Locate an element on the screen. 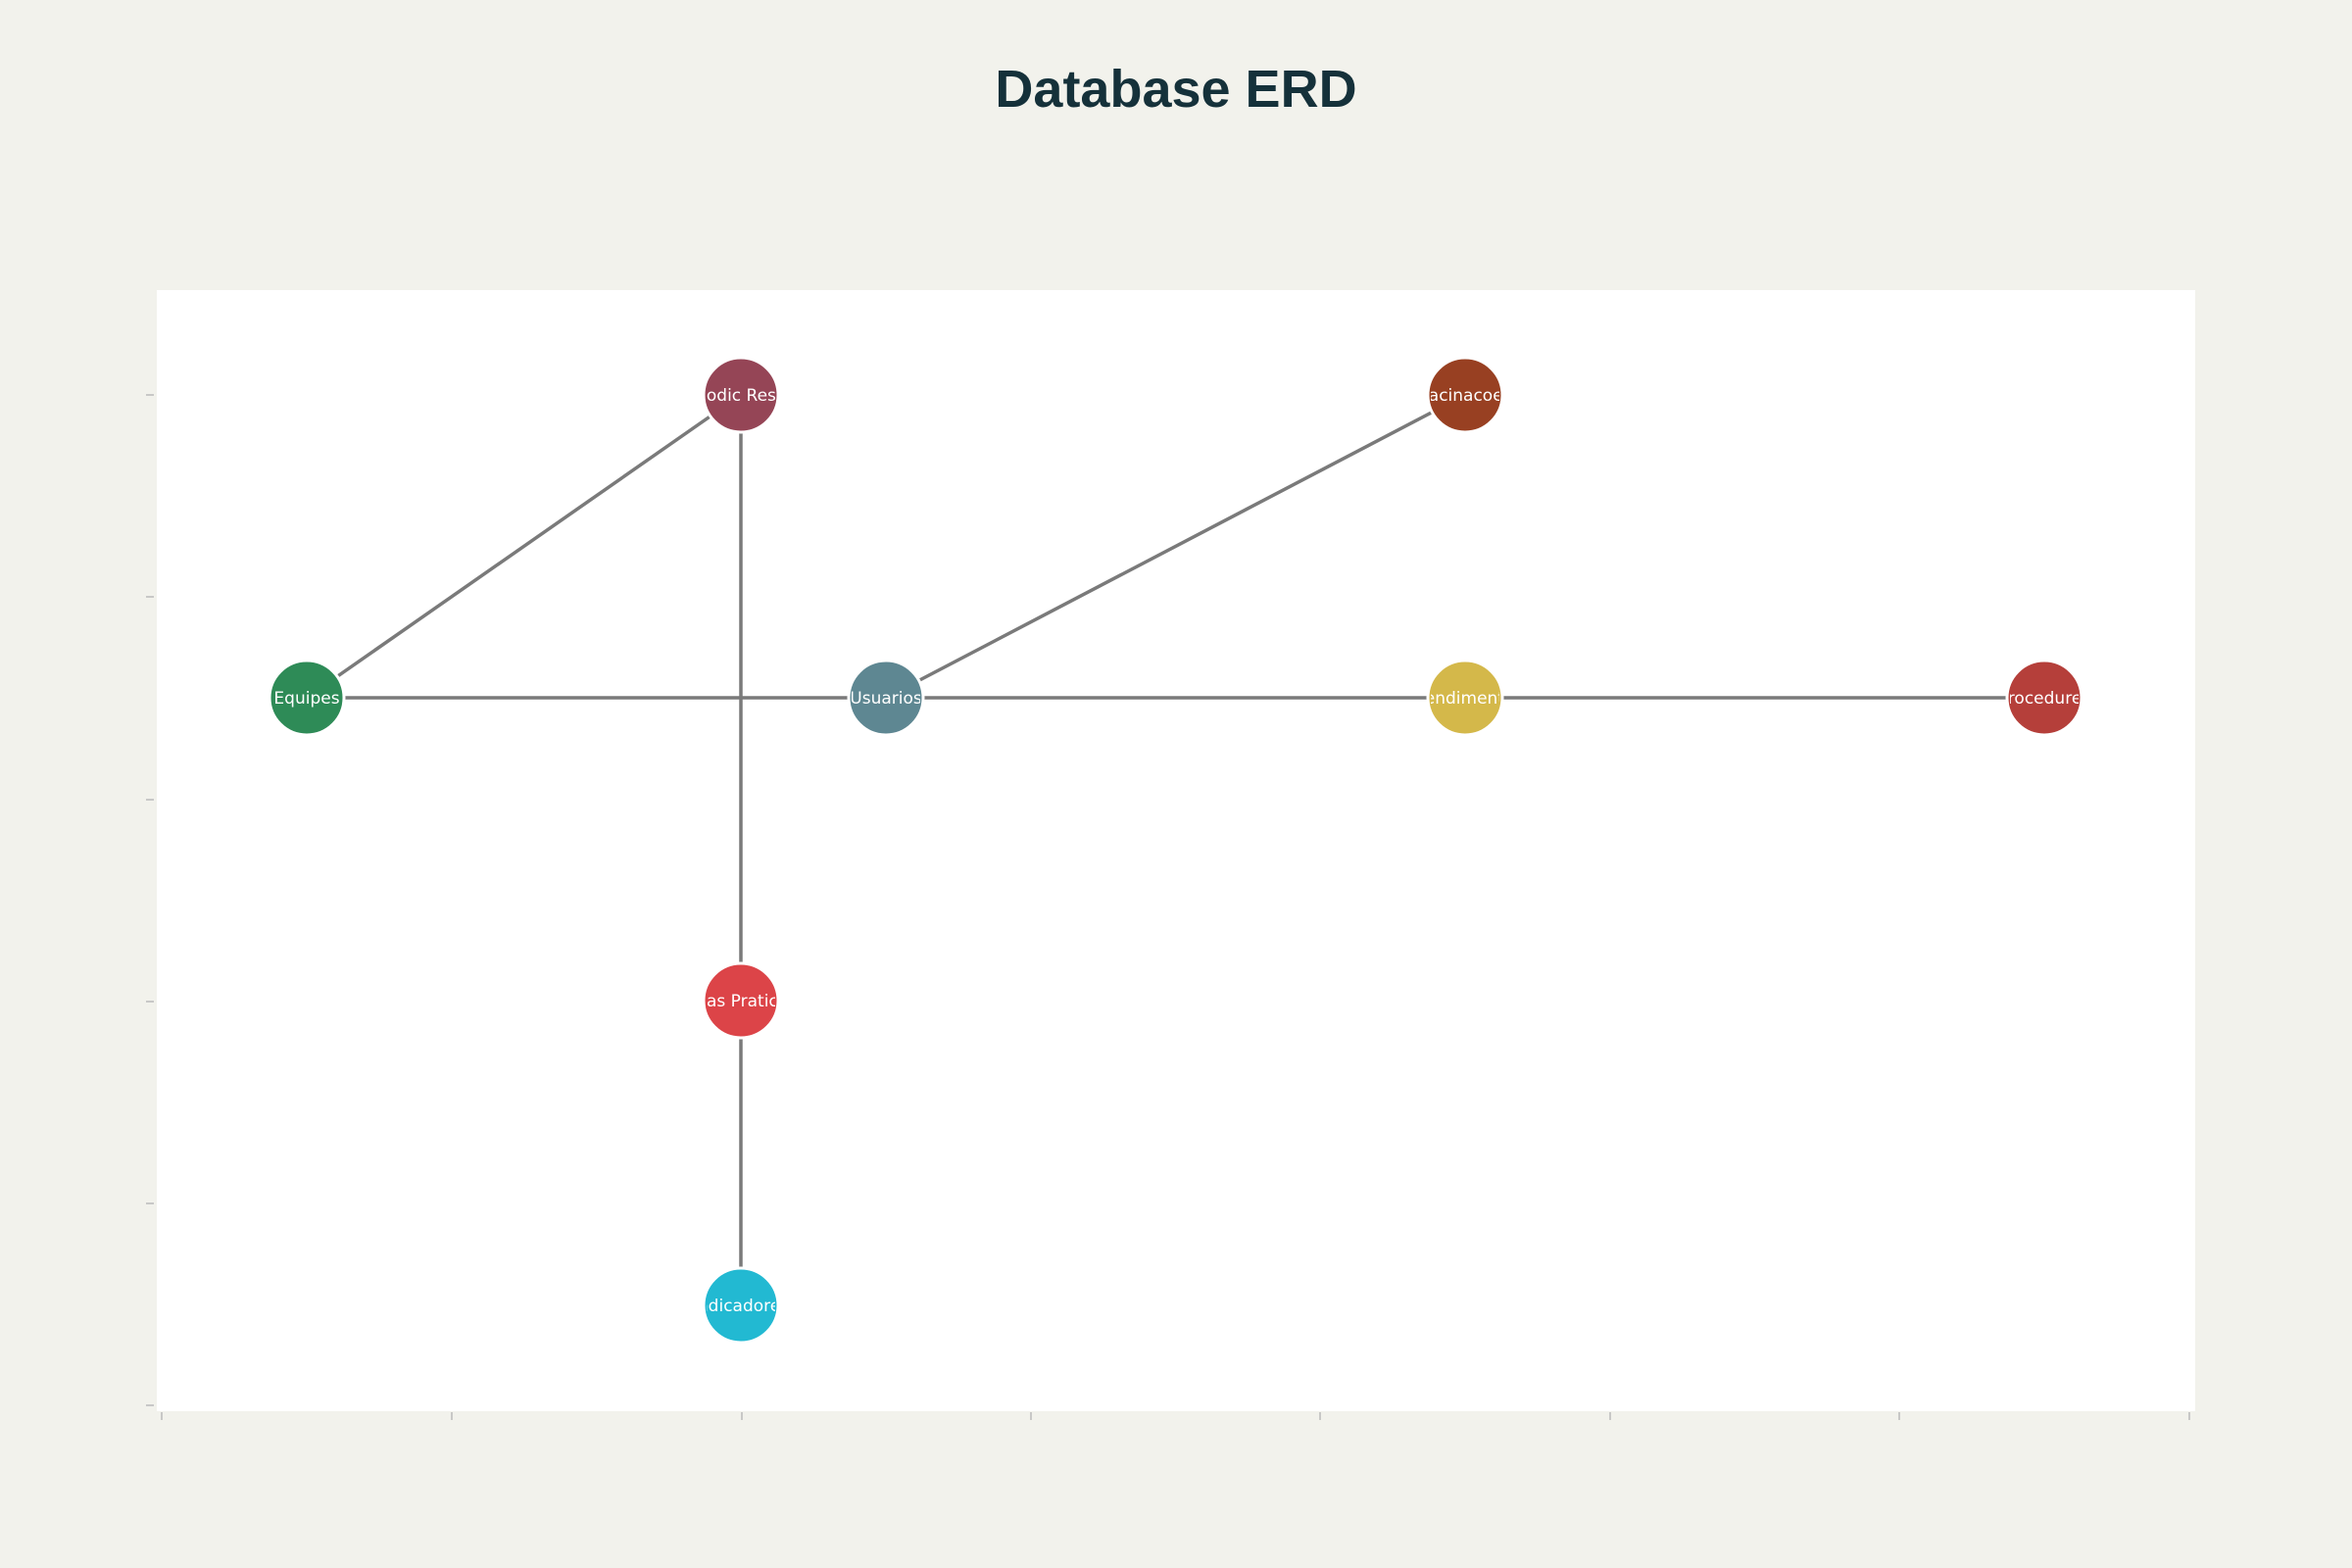  node-atendimentos: Atendimentos is located at coordinates (1465, 698).